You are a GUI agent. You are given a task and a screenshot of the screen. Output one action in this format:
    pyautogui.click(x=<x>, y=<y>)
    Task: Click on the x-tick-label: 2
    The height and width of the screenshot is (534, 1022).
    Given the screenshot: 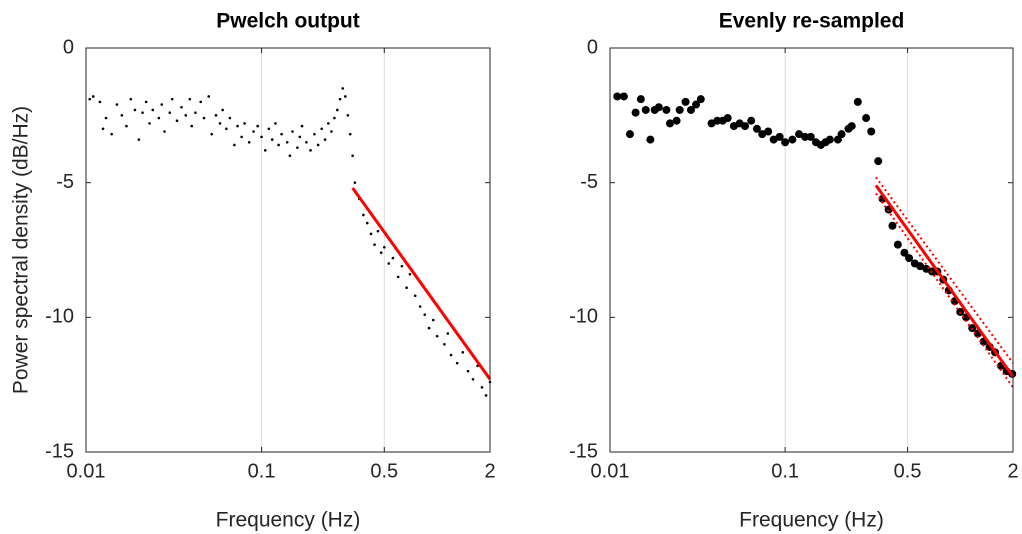 What is the action you would take?
    pyautogui.click(x=1012, y=471)
    